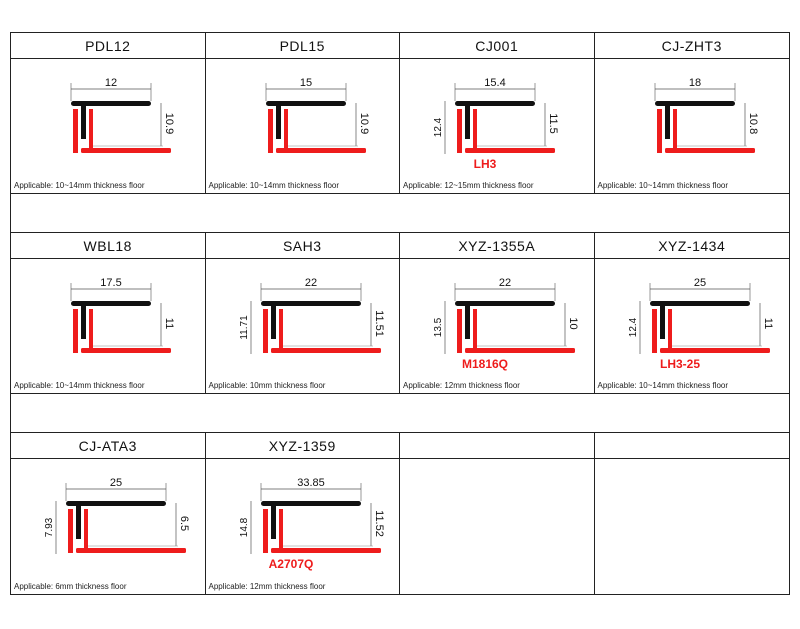 This screenshot has height=629, width=800. What do you see at coordinates (244, 327) in the screenshot?
I see `left-height-label: 11.71` at bounding box center [244, 327].